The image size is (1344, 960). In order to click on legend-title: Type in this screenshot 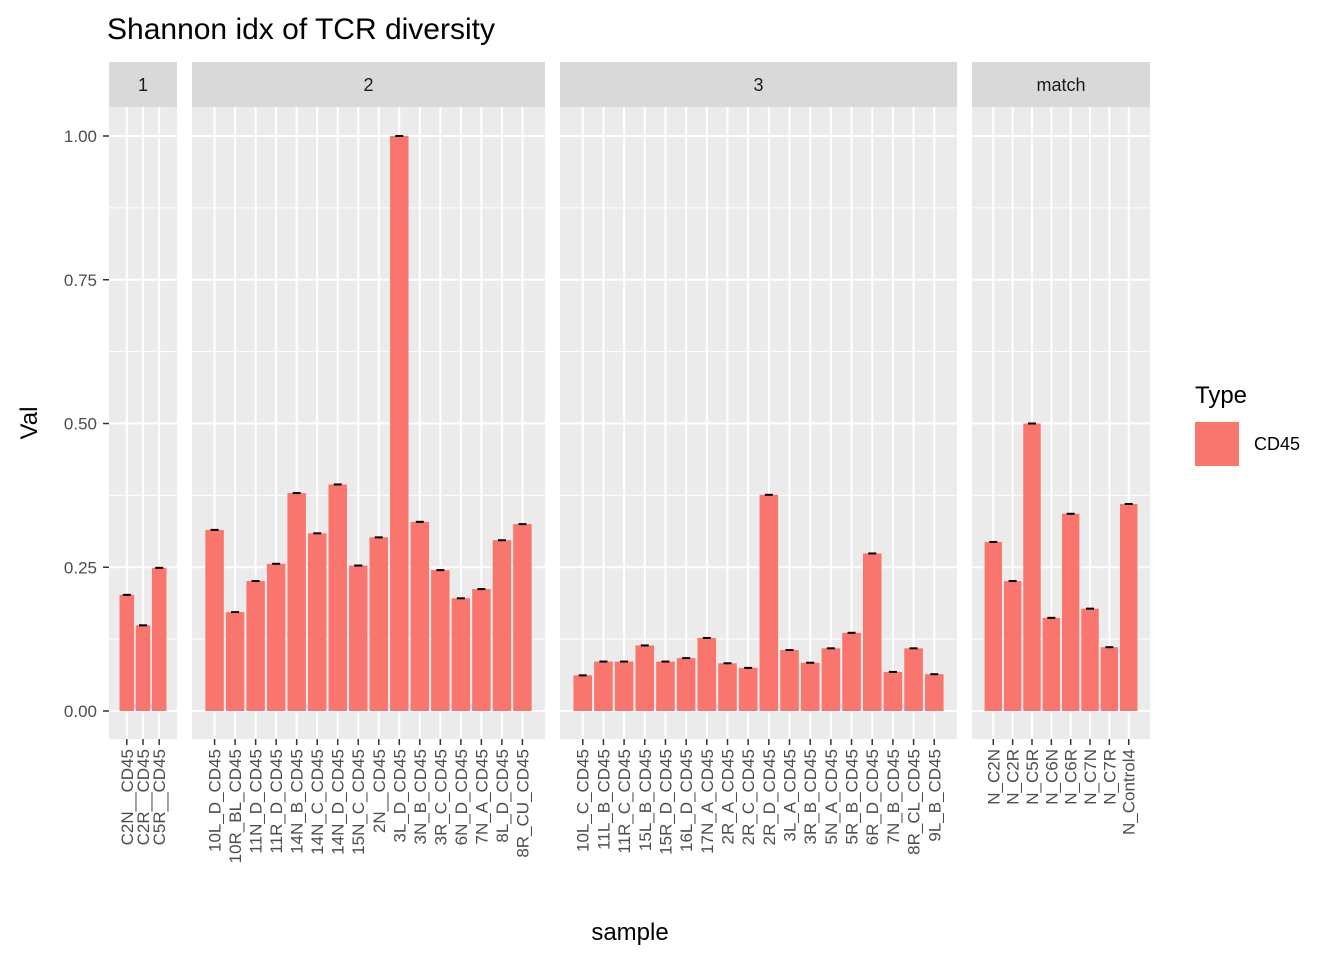, I will do `click(1221, 395)`.